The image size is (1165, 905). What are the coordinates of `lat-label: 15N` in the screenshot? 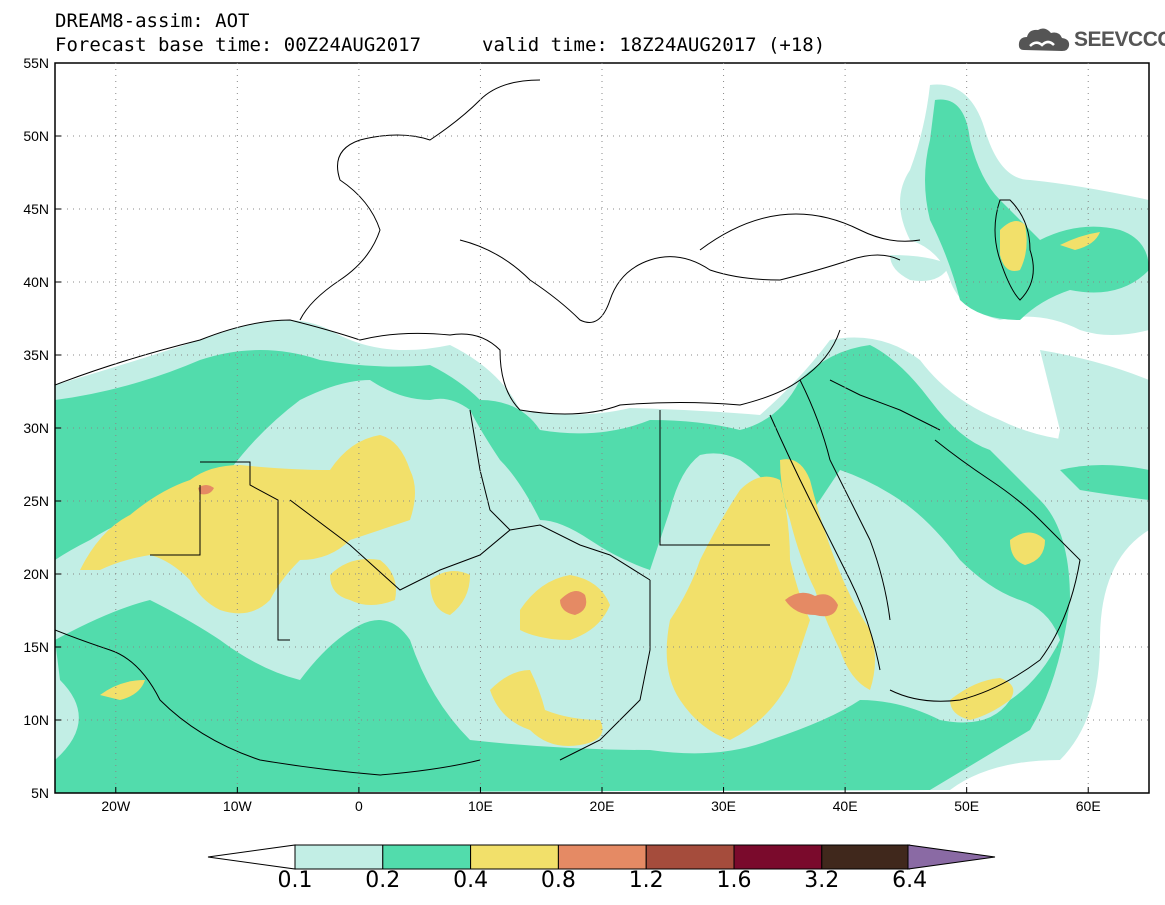 It's located at (36, 647).